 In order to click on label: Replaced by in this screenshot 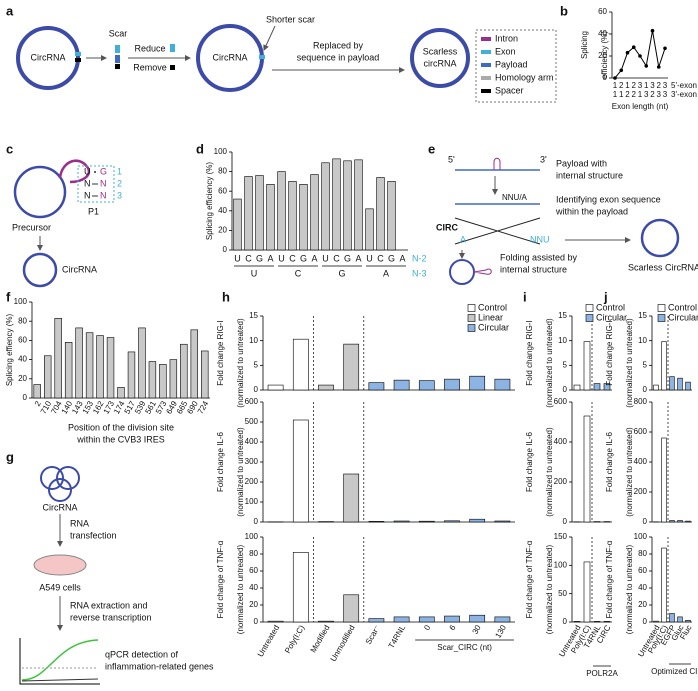, I will do `click(338, 45)`.